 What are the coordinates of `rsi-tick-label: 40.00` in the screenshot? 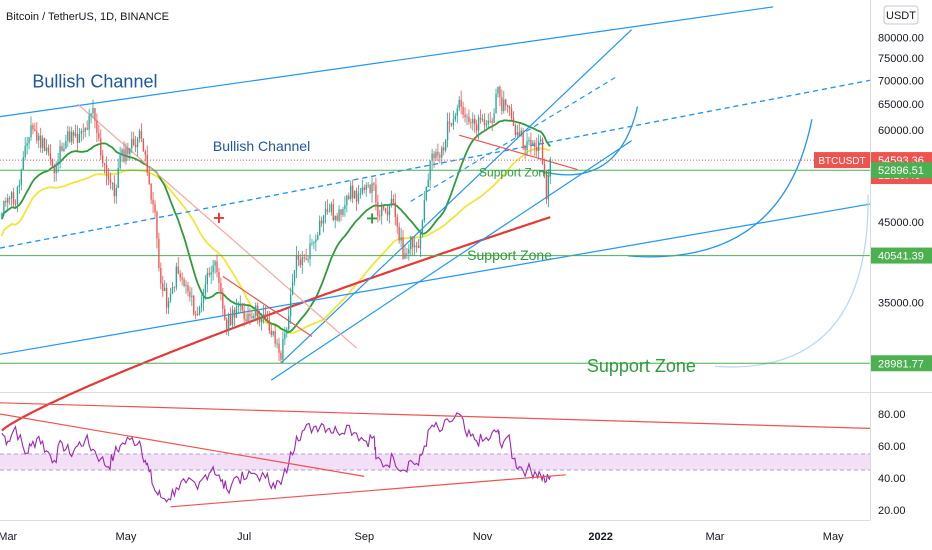 It's located at (892, 479).